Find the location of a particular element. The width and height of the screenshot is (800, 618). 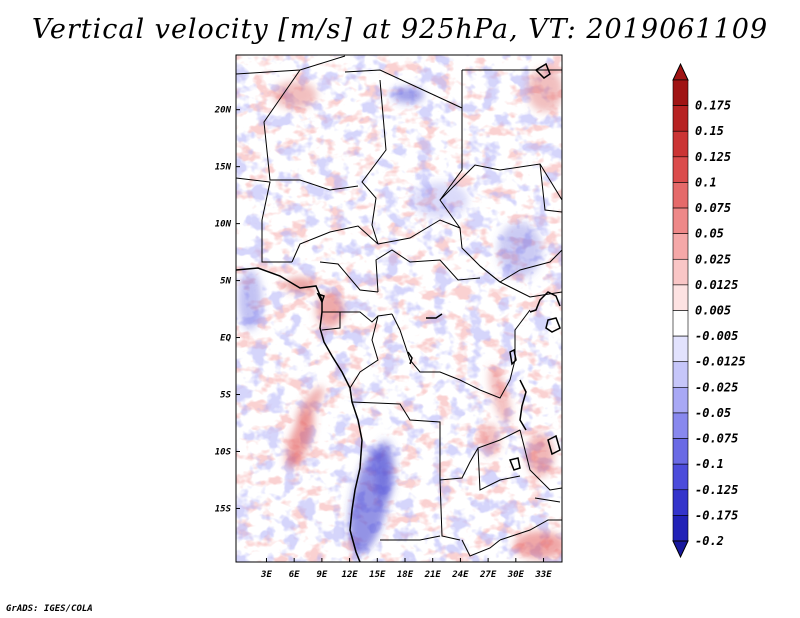

longitude-axis: 3E 6E 9E 12E 15E 18E 21E 24E 27E 30E 33E is located at coordinates (406, 569).